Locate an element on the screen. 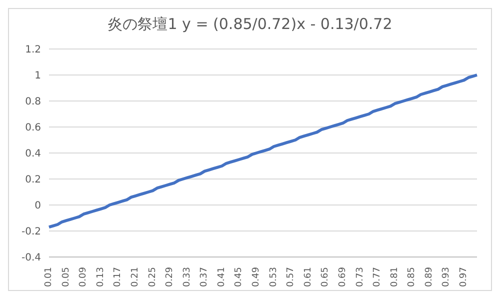  x-tick-label: 0.49 is located at coordinates (257, 277).